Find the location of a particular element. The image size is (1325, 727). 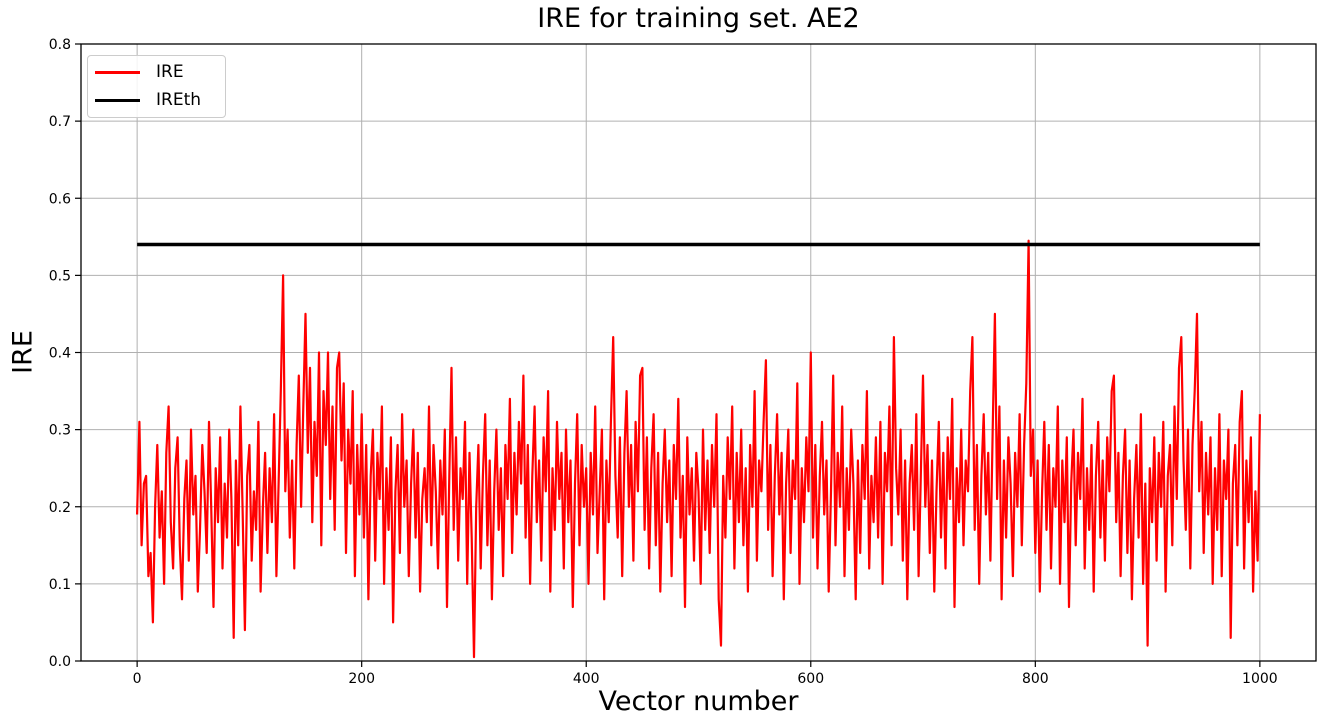

y-tick-label: 0.1 is located at coordinates (60, 585).